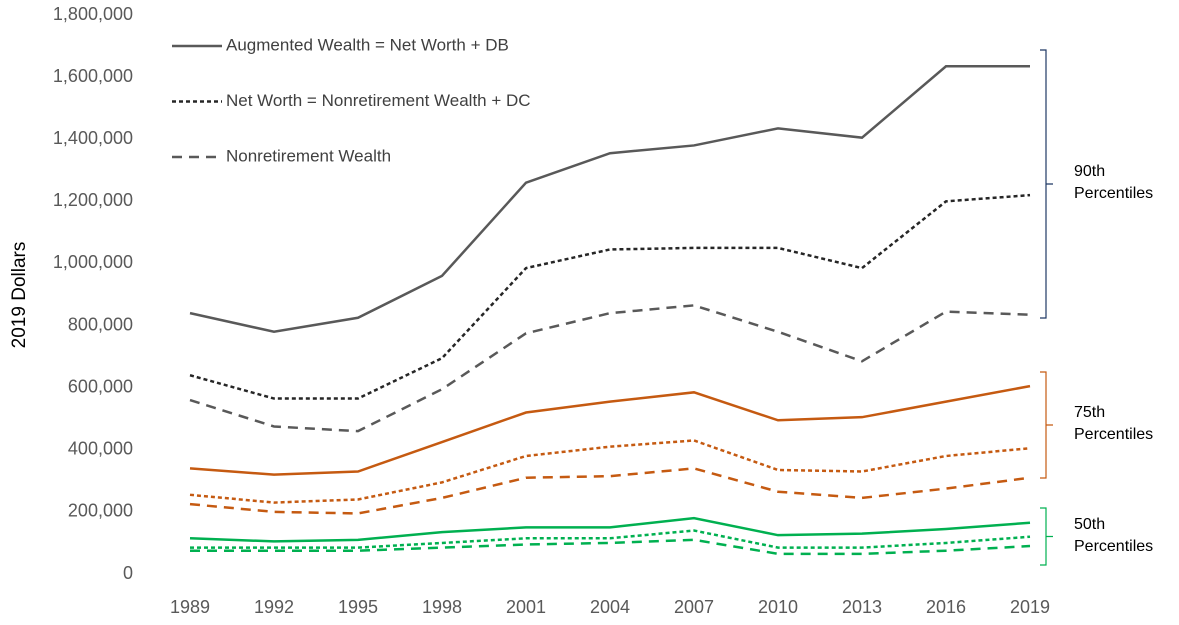 This screenshot has width=1179, height=625. What do you see at coordinates (1114, 423) in the screenshot?
I see `annotation: 75th Percentiles` at bounding box center [1114, 423].